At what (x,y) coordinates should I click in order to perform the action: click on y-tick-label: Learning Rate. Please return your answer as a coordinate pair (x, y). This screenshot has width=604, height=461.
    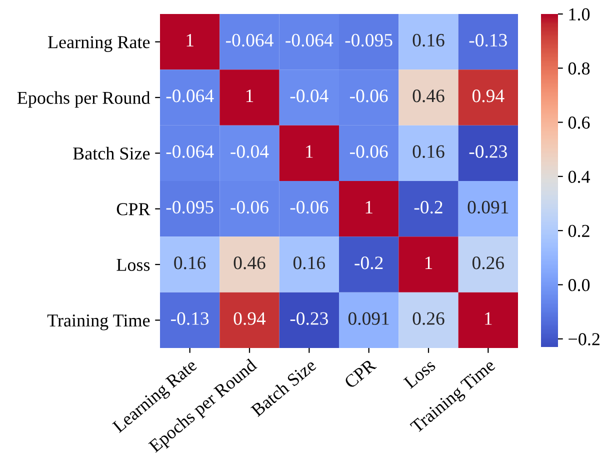
    Looking at the image, I should click on (99, 44).